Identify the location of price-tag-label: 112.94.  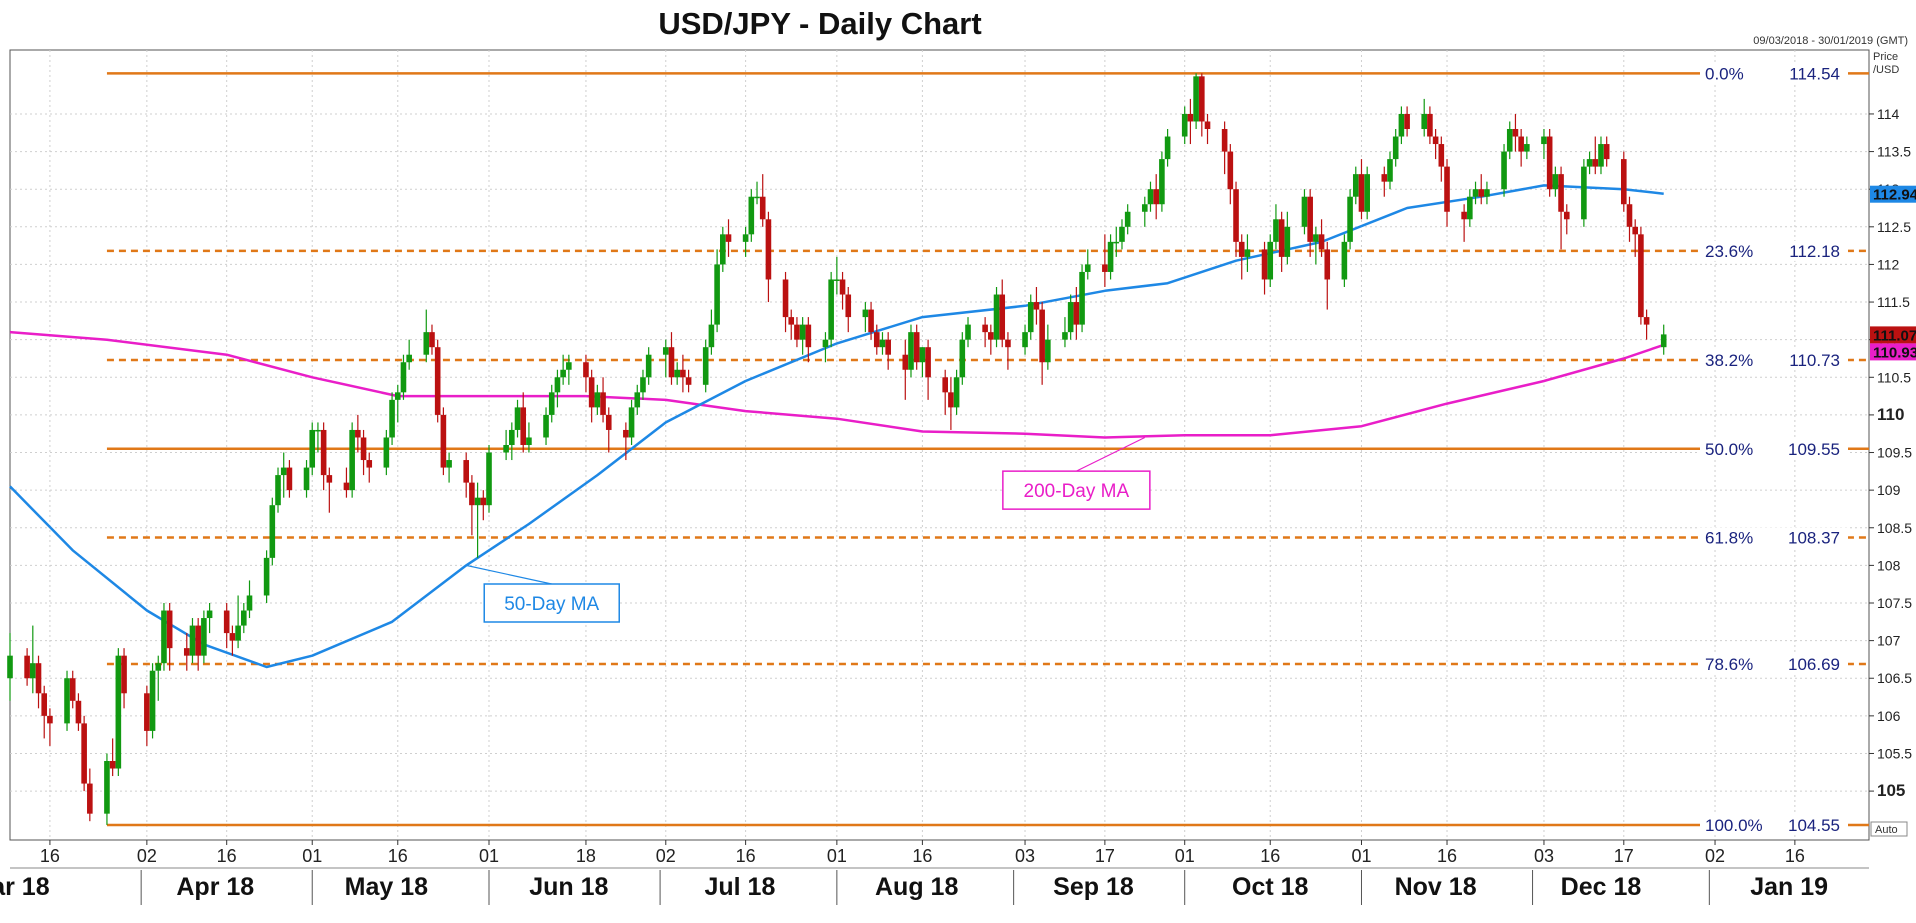
(1894, 195).